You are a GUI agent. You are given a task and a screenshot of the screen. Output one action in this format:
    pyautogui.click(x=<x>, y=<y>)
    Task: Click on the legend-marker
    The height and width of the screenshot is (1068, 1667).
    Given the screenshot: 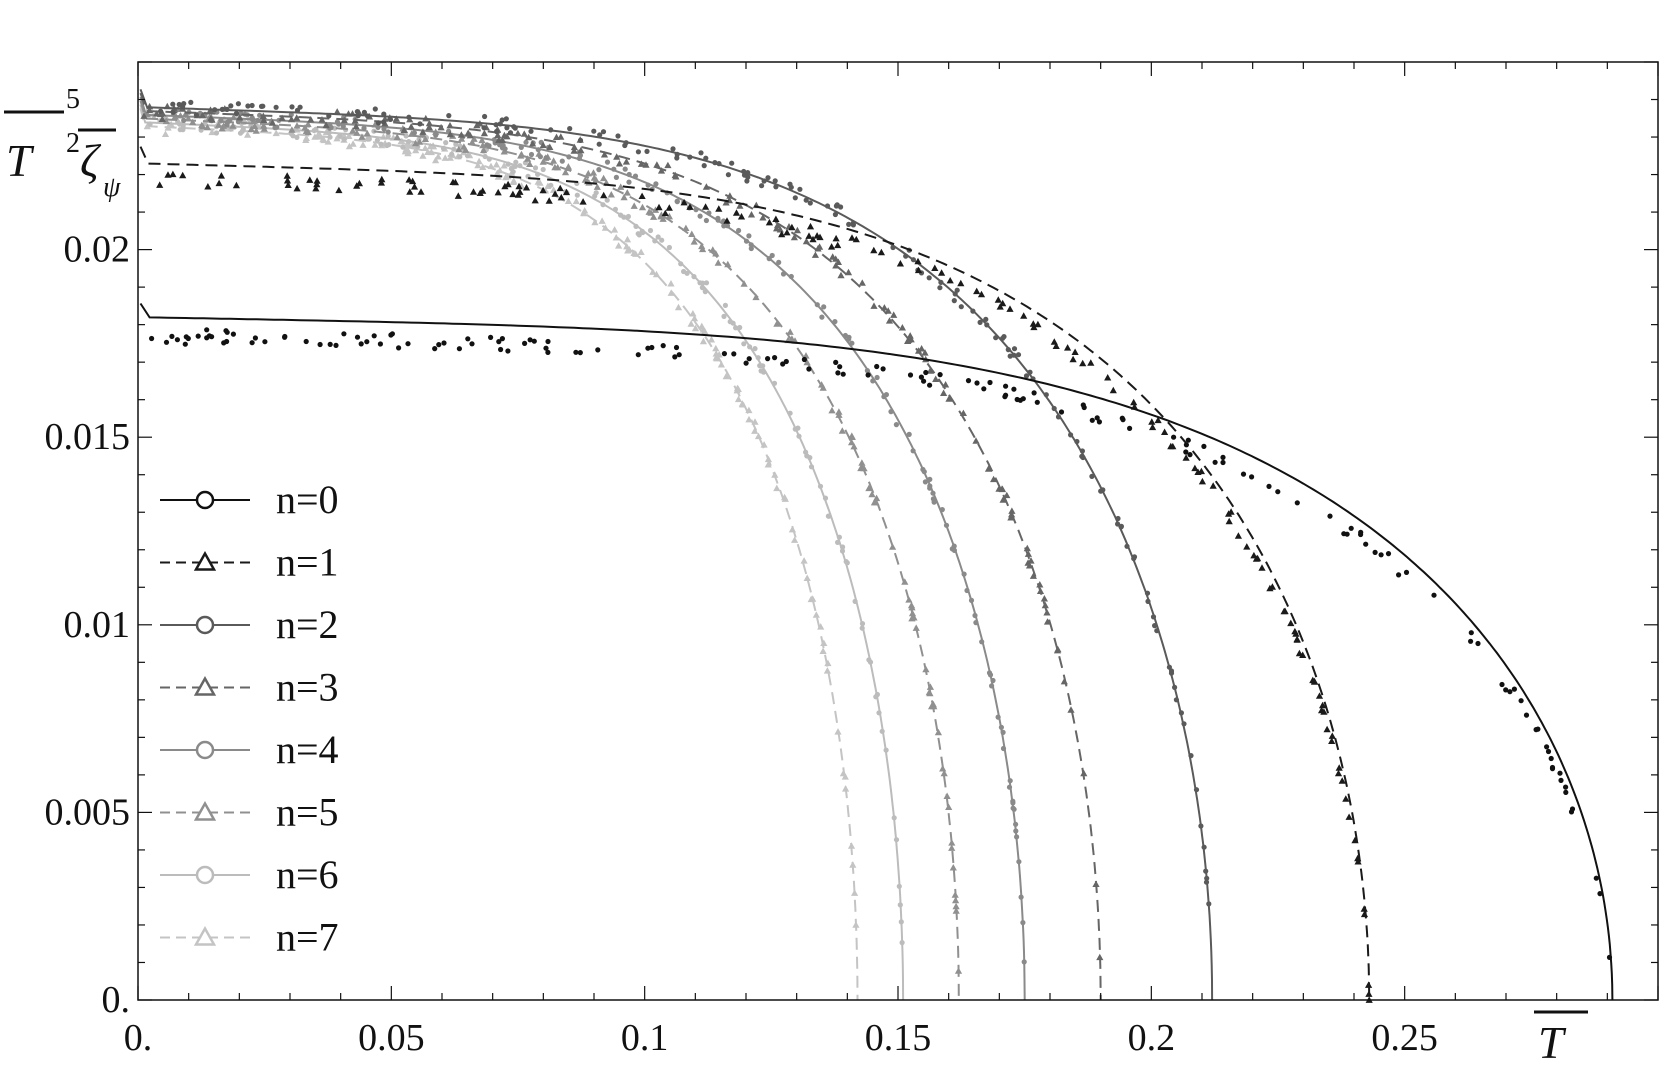 What is the action you would take?
    pyautogui.click(x=205, y=875)
    